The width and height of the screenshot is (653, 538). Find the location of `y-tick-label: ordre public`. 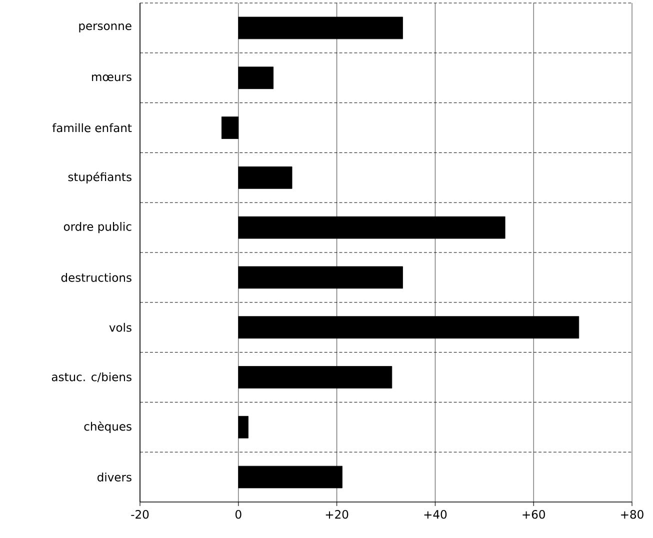

y-tick-label: ordre public is located at coordinates (98, 228).